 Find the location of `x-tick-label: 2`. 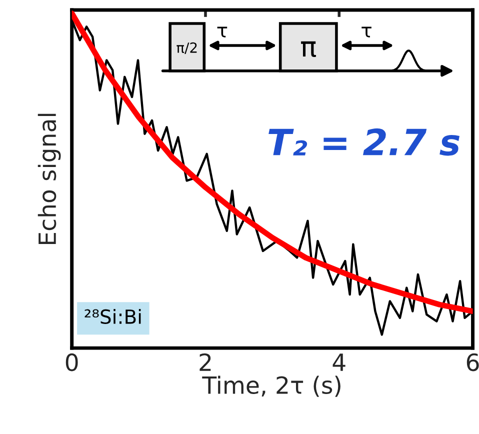

x-tick-label: 2 is located at coordinates (205, 362).